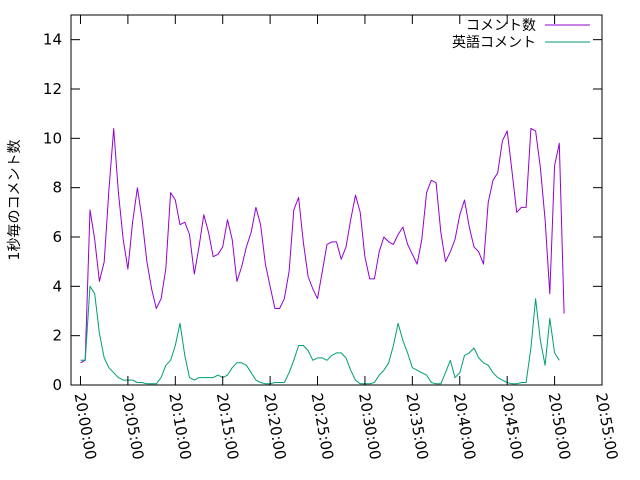 Image resolution: width=640 pixels, height=480 pixels. I want to click on legend-label: コメント数, so click(501, 26).